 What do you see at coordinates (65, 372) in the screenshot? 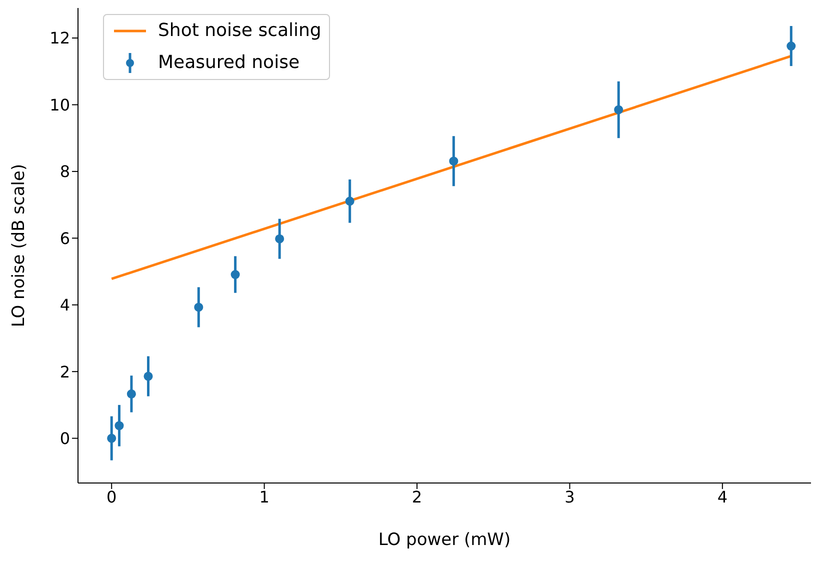
I see `y-tick-label: 2` at bounding box center [65, 372].